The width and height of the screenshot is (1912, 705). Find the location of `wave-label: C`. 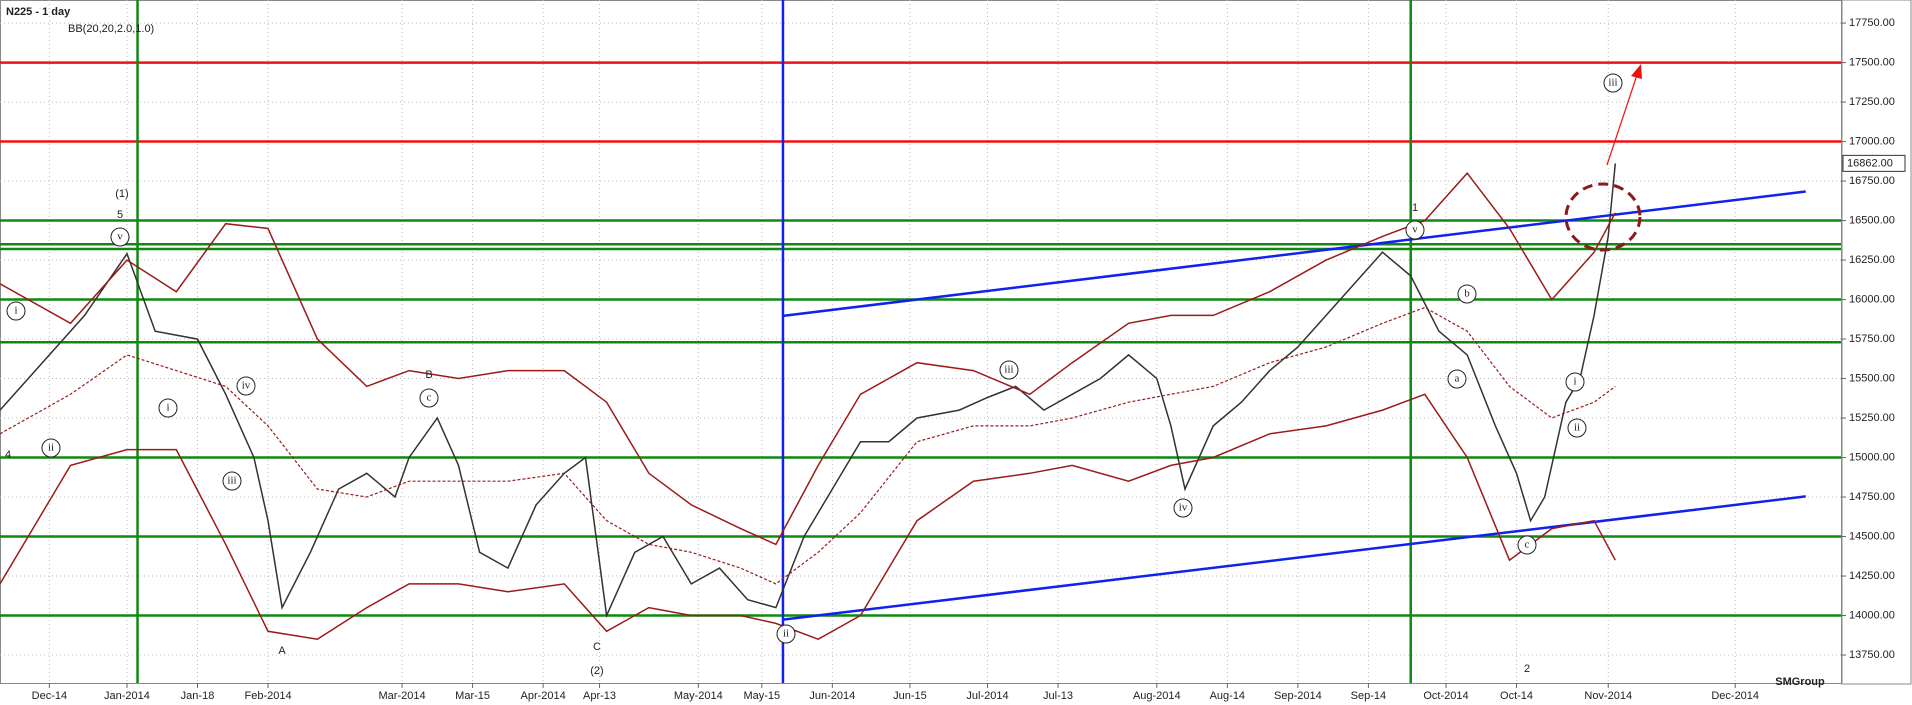

wave-label: C is located at coordinates (597, 647).